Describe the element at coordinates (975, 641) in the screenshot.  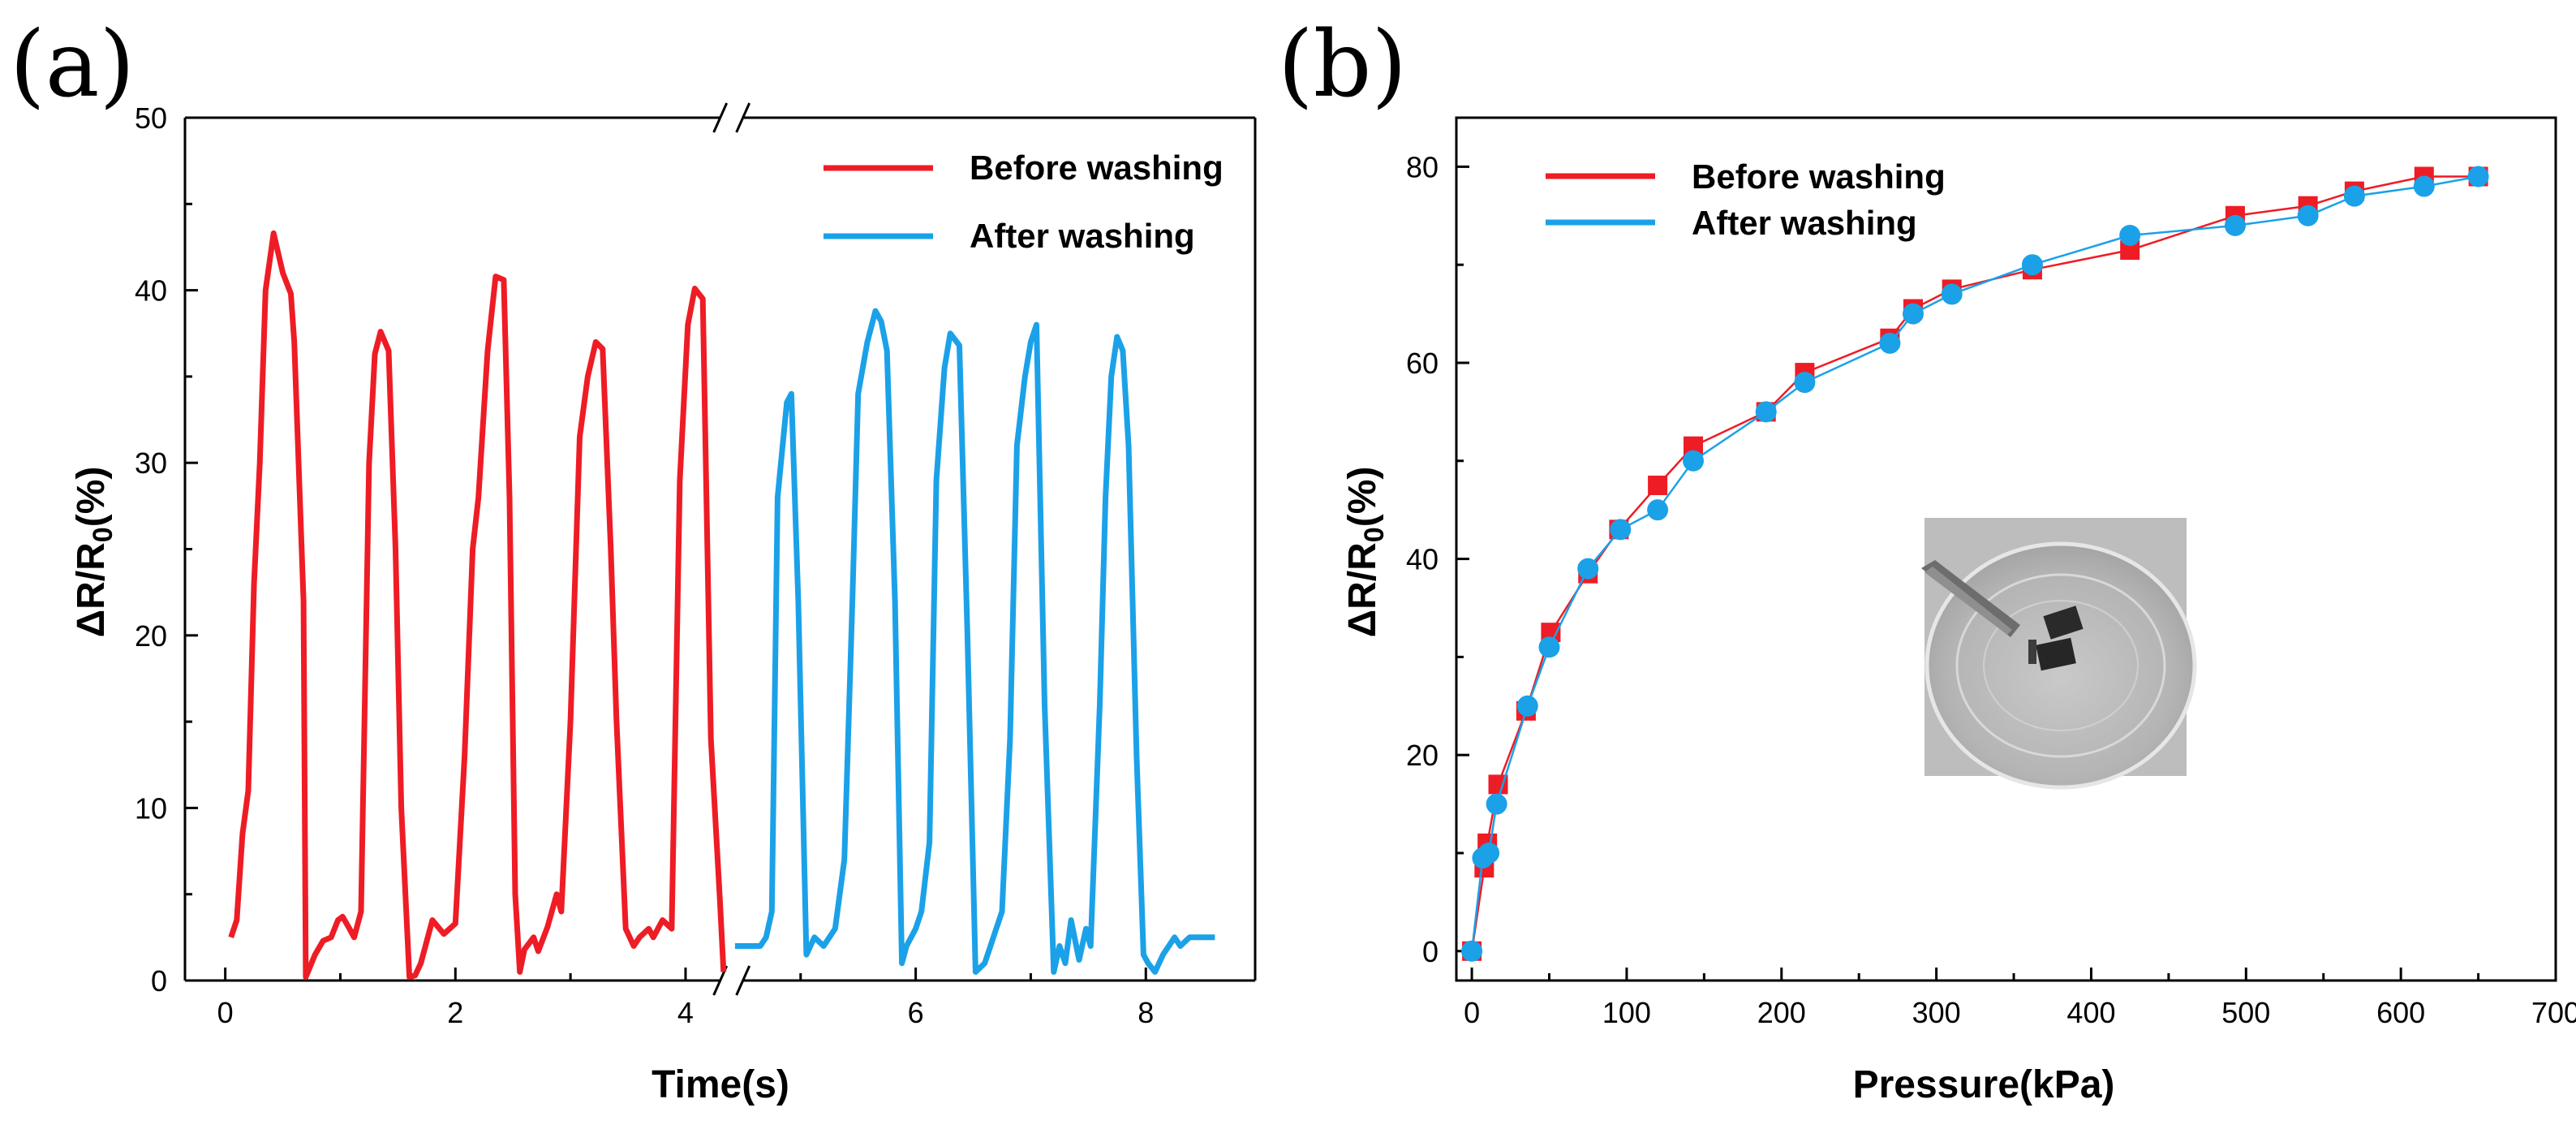
I see `series-line-after-washing` at that location.